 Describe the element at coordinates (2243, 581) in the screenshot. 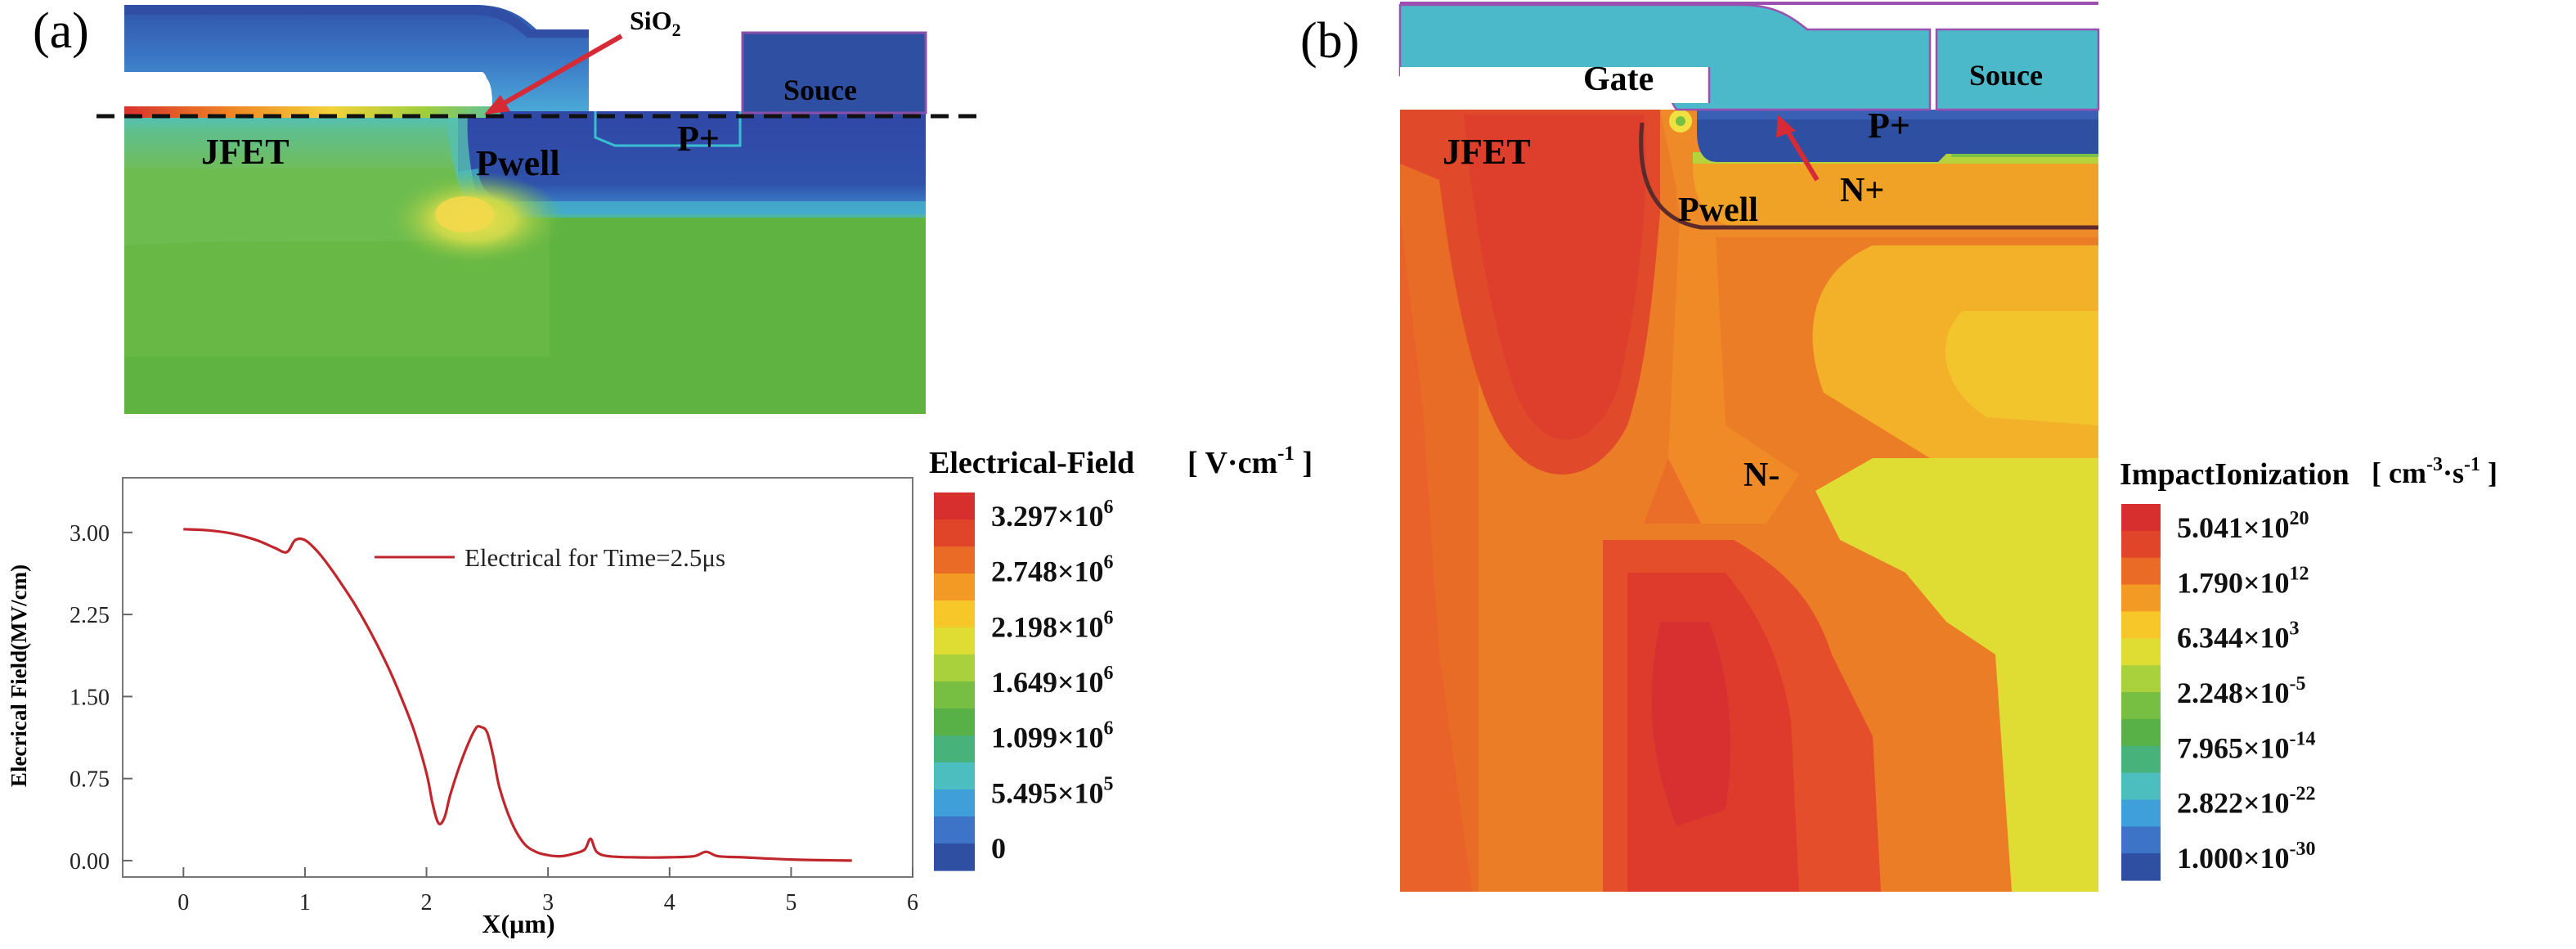

I see `colorbar-tick-label: 1.790×10¹²` at that location.